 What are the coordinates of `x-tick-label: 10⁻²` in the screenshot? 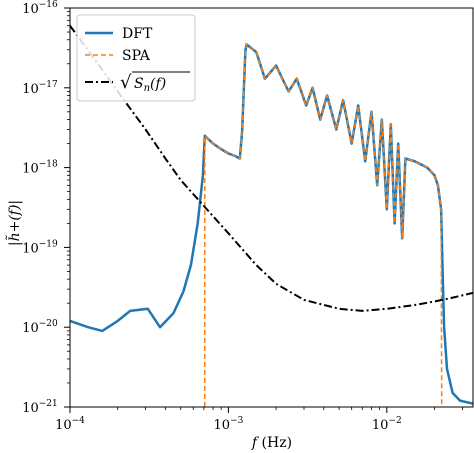 It's located at (387, 424).